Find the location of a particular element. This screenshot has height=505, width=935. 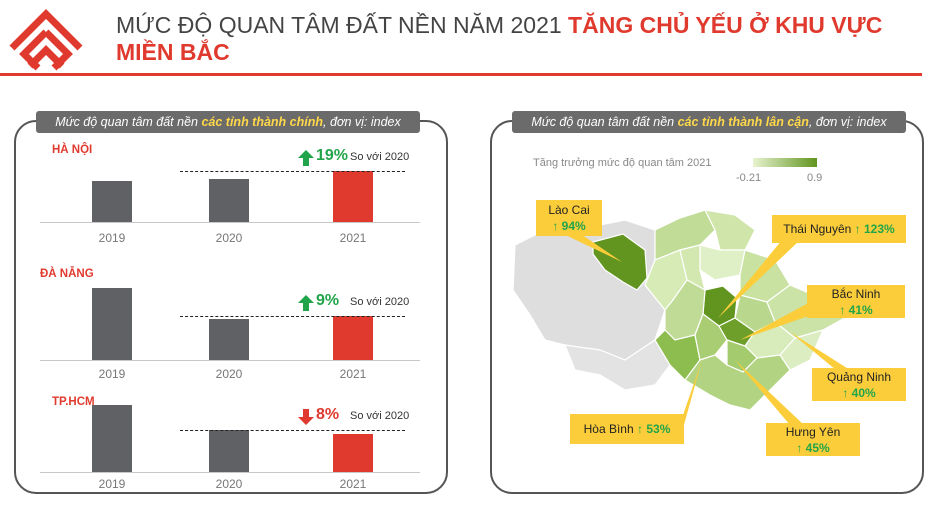

title-bold-line1: TĂNG CHỦ YẾU Ở KHU VỰC is located at coordinates (725, 25).